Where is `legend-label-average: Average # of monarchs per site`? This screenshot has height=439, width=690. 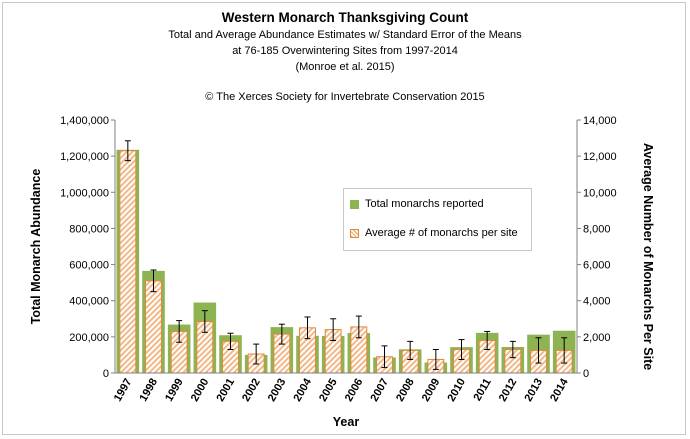
legend-label-average: Average # of monarchs per site is located at coordinates (441, 233).